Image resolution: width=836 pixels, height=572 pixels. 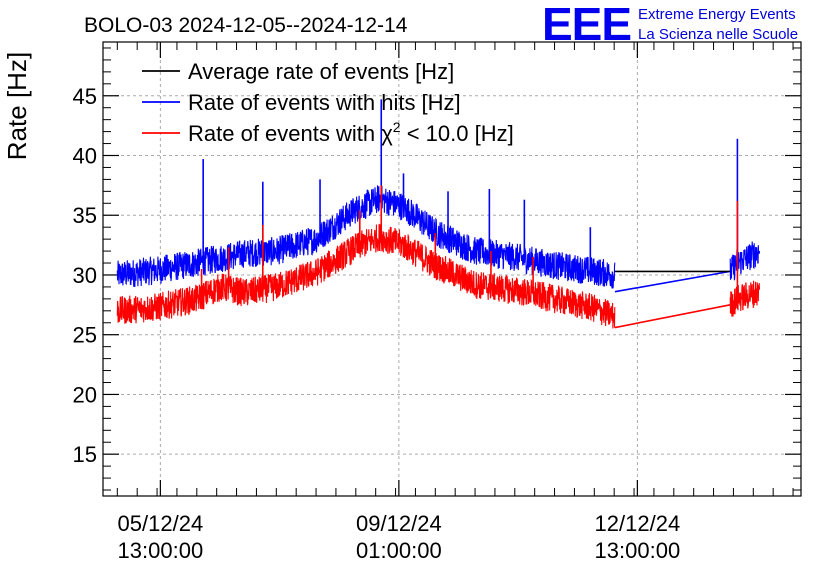 What do you see at coordinates (397, 127) in the screenshot?
I see `legend-superscript: 2` at bounding box center [397, 127].